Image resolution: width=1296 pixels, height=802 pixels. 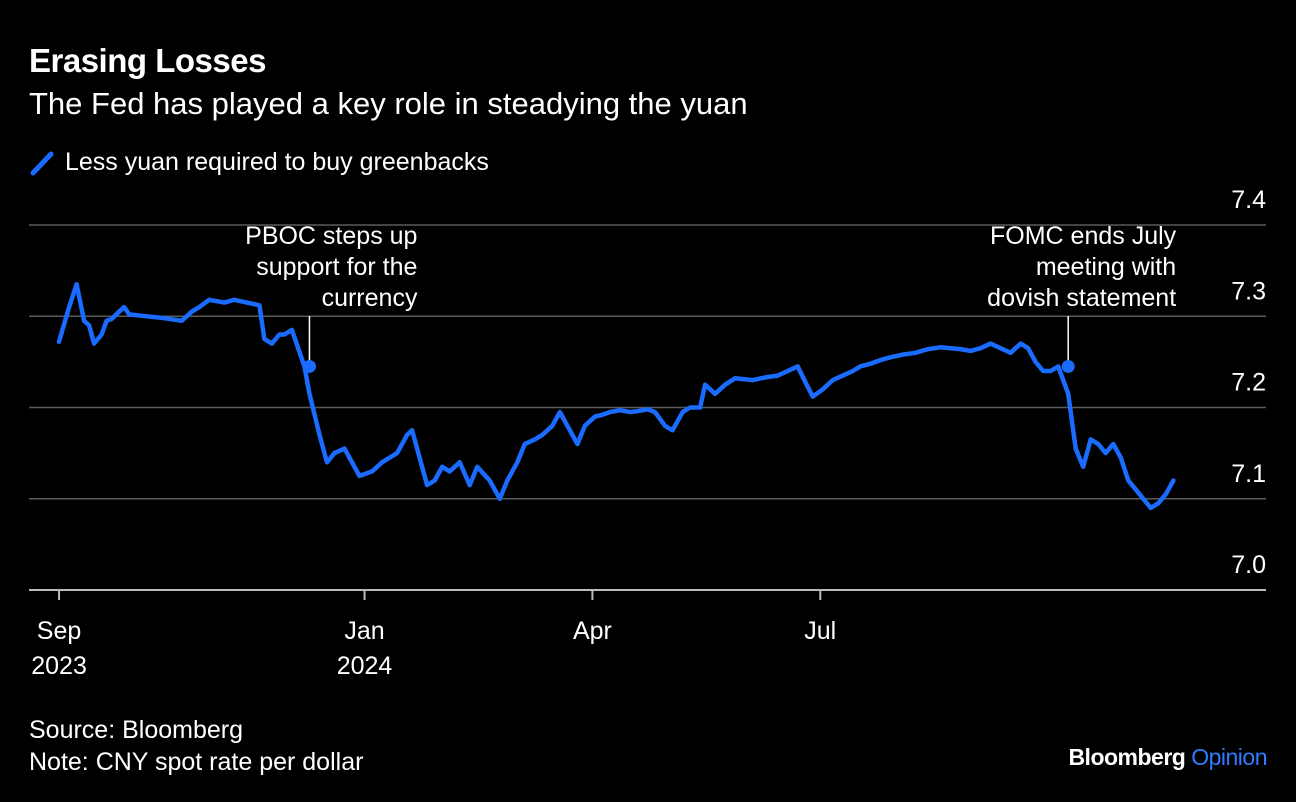 What do you see at coordinates (42, 163) in the screenshot?
I see `legend-line-icon` at bounding box center [42, 163].